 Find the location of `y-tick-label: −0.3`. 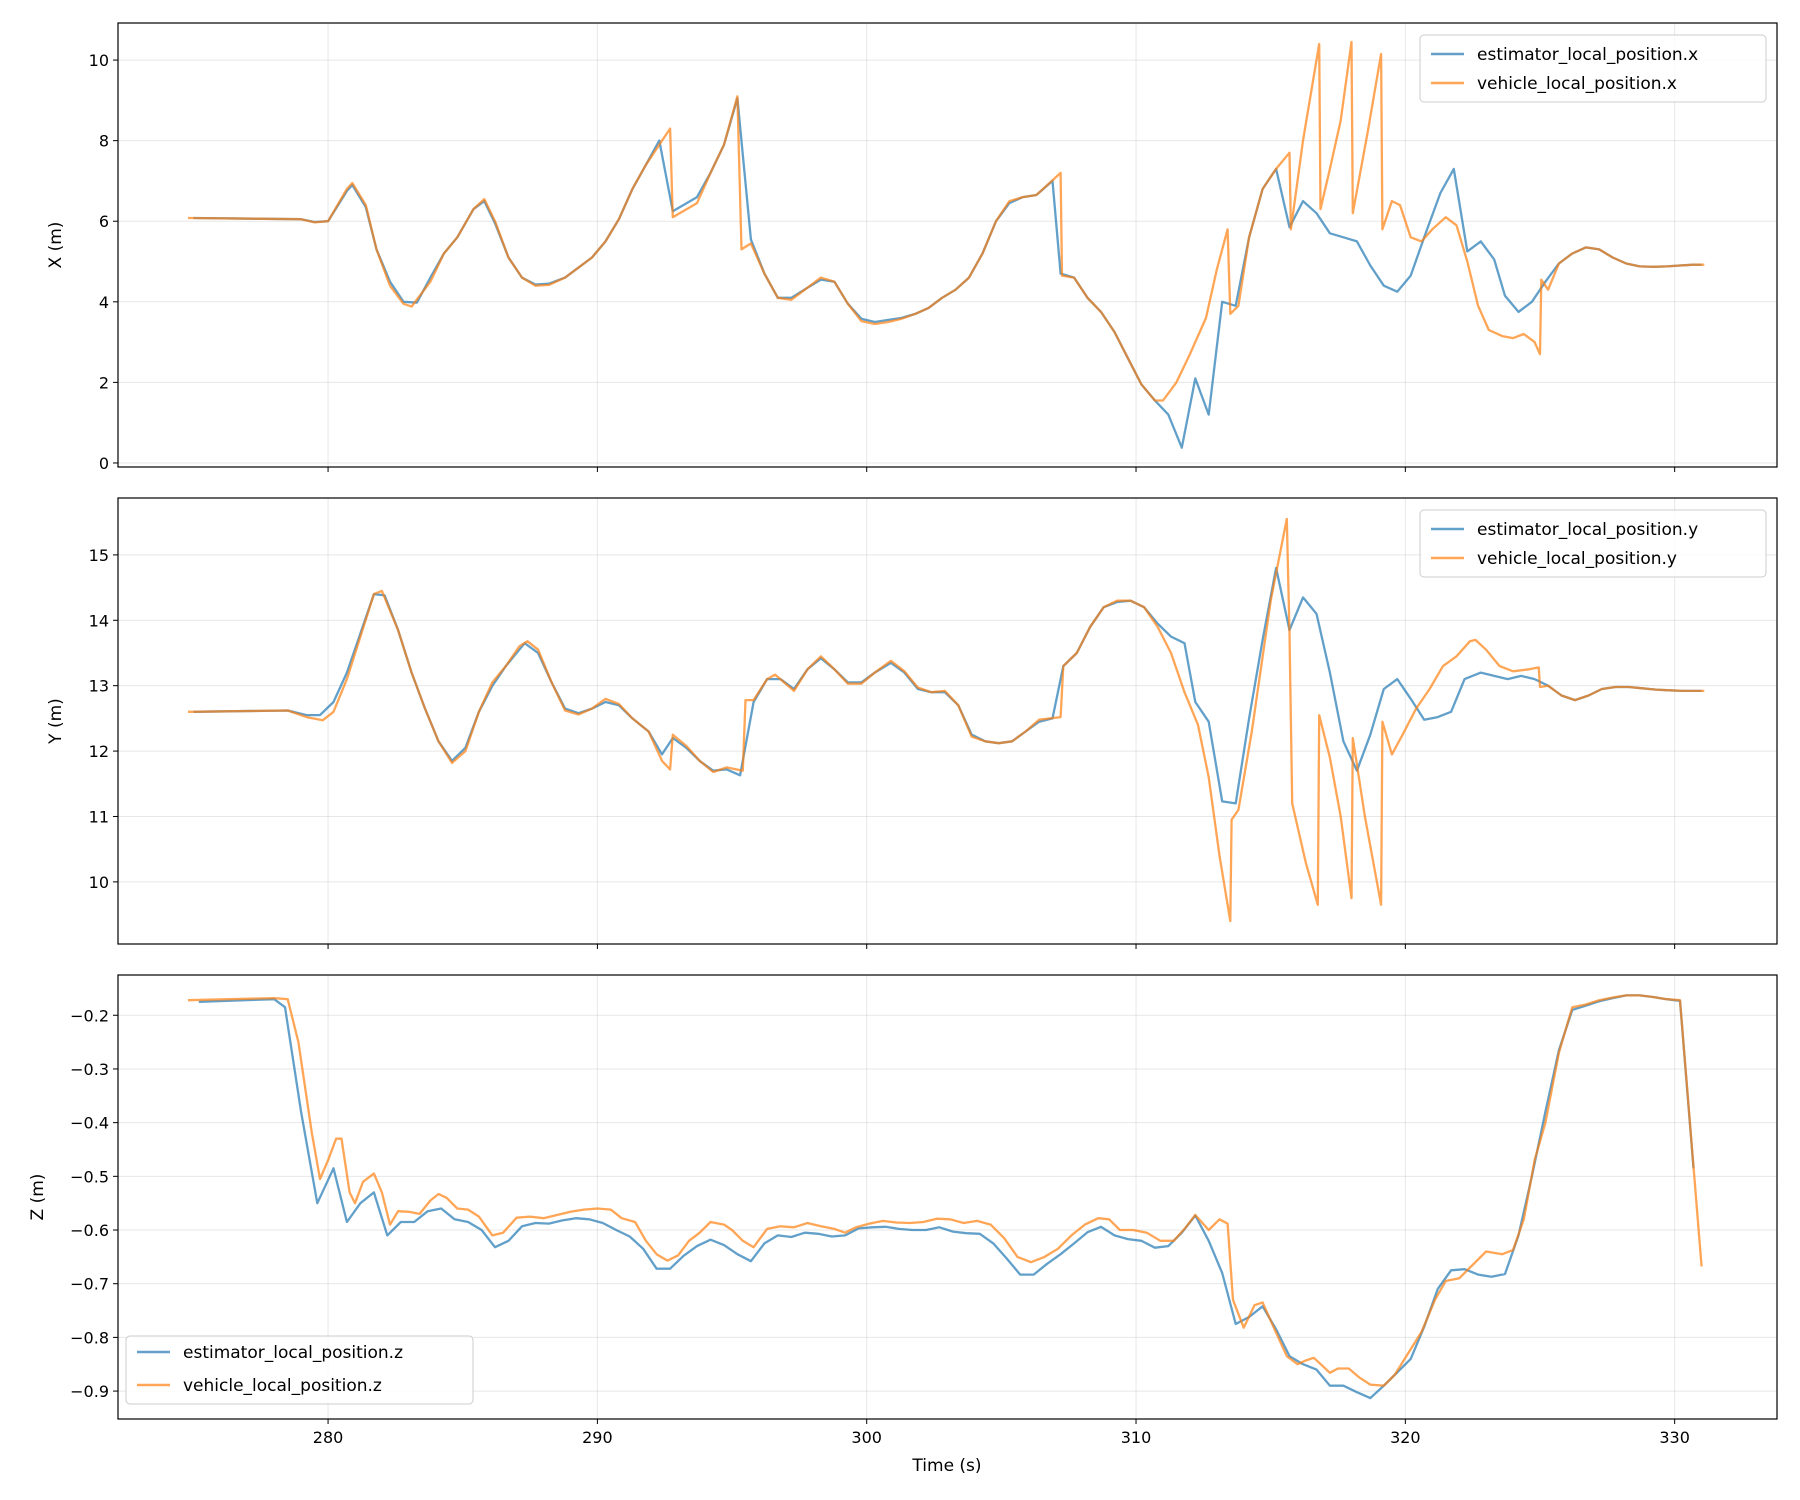

y-tick-label: −0.3 is located at coordinates (89, 1069).